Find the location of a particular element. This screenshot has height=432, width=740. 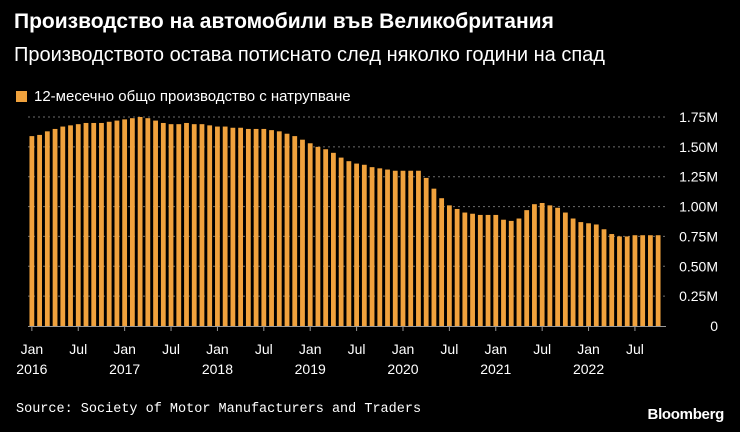

x-tick-label-year: 2022 is located at coordinates (588, 369).